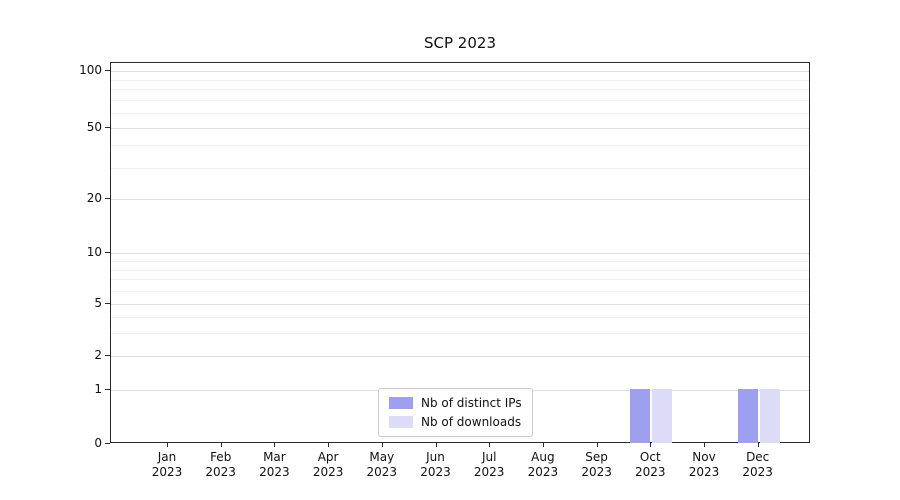  I want to click on y-tick-label: 50, so click(94, 127).